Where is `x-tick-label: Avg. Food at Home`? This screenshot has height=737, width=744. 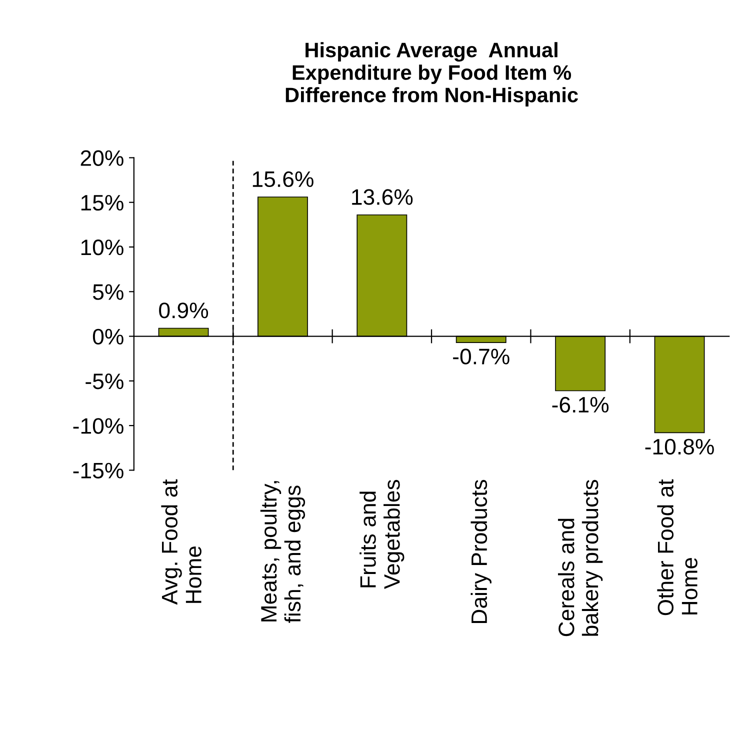 x-tick-label: Avg. Food at Home is located at coordinates (181, 542).